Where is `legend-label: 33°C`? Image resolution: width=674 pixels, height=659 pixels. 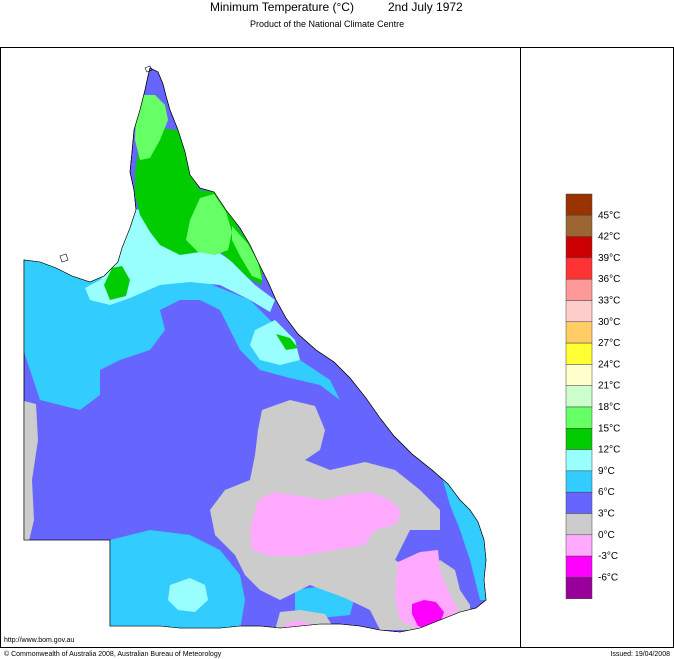
legend-label: 33°C is located at coordinates (609, 301).